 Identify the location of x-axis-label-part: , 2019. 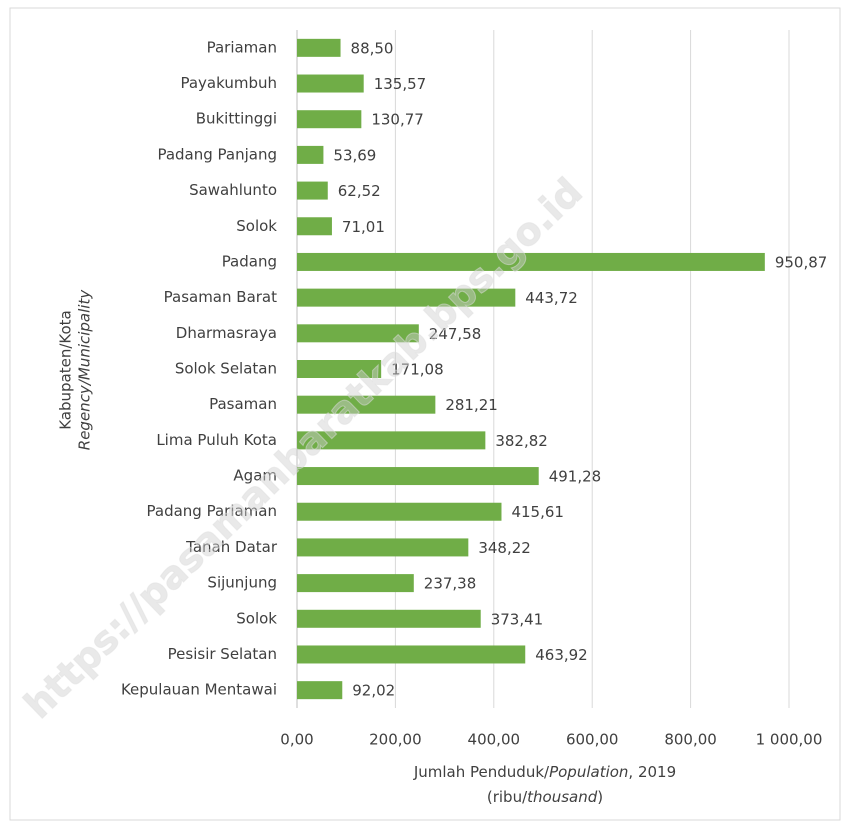
(652, 772).